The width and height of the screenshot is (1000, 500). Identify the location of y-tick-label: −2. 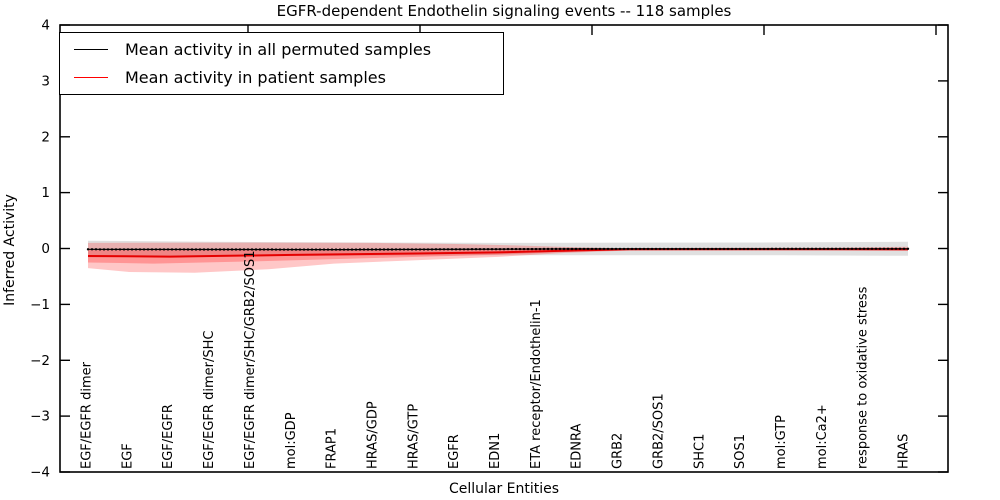
(40, 361).